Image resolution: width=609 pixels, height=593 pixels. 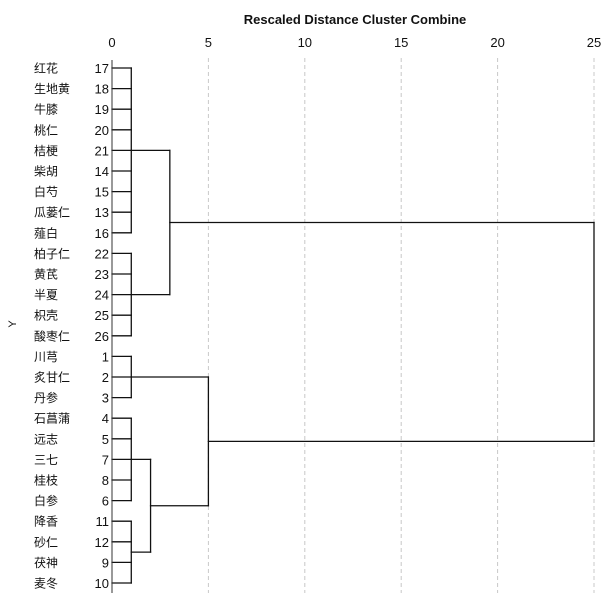 I want to click on leaf-id: 17, so click(x=102, y=68).